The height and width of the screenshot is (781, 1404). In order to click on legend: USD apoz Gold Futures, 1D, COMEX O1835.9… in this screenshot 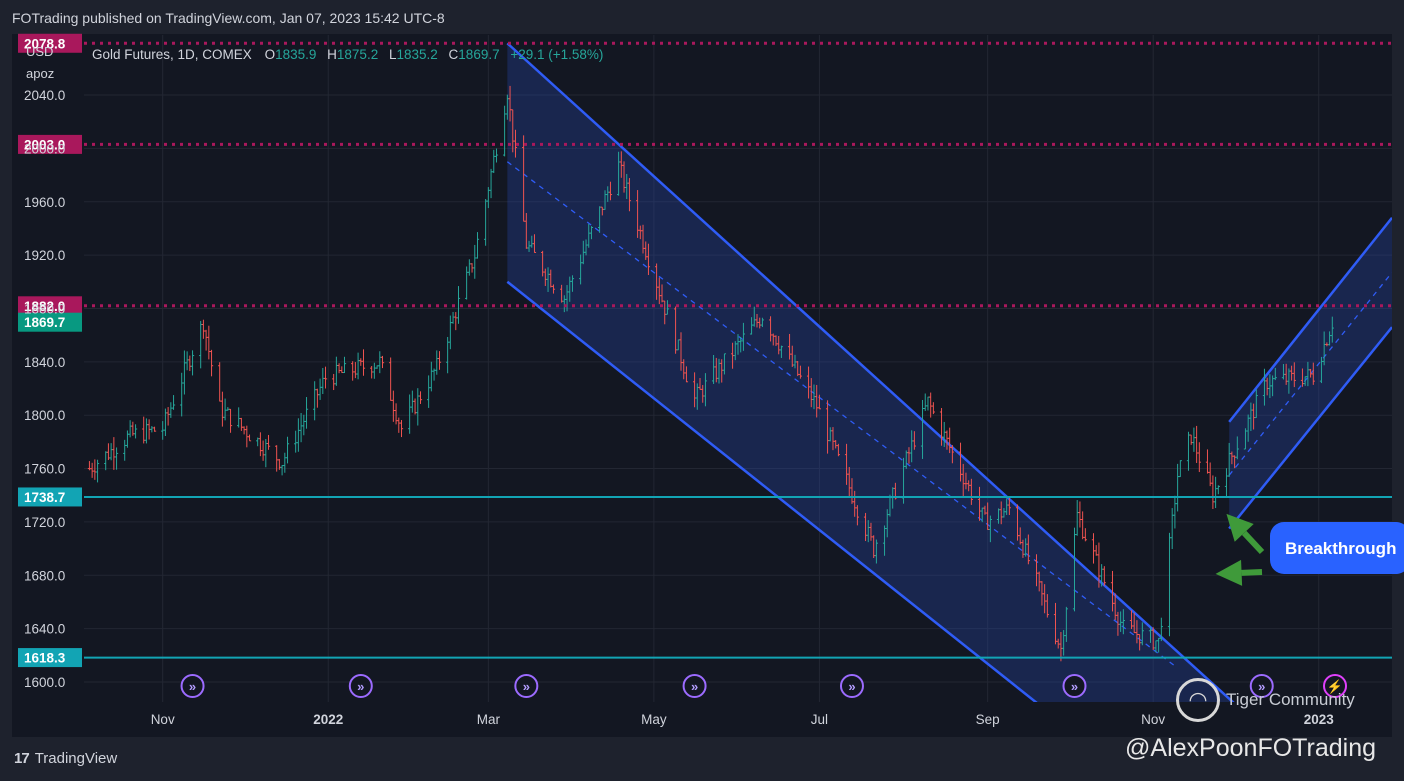, I will do `click(314, 62)`.